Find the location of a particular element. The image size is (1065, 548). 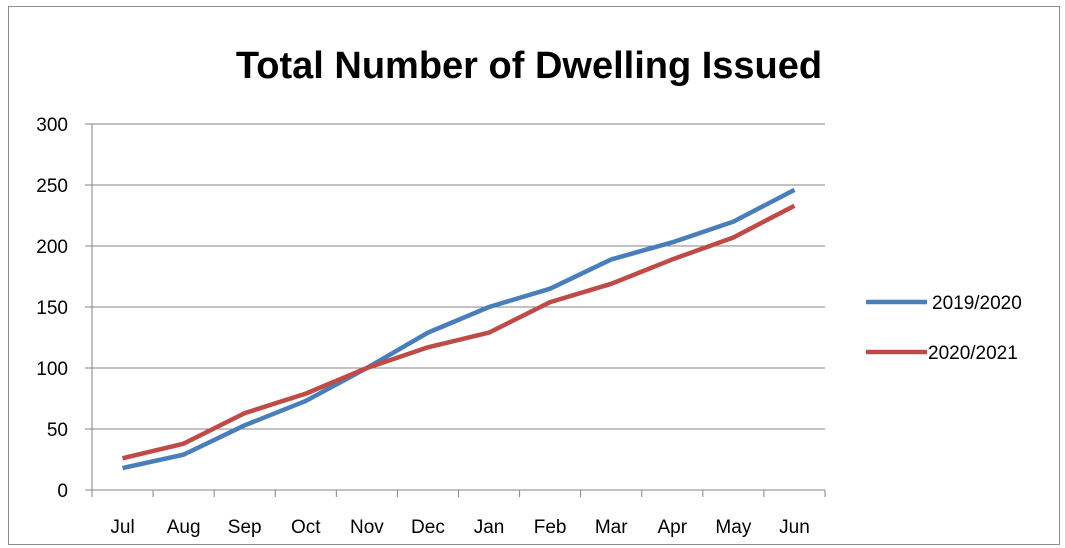

legend: 2019/2020 2020/2021 is located at coordinates (944, 328).